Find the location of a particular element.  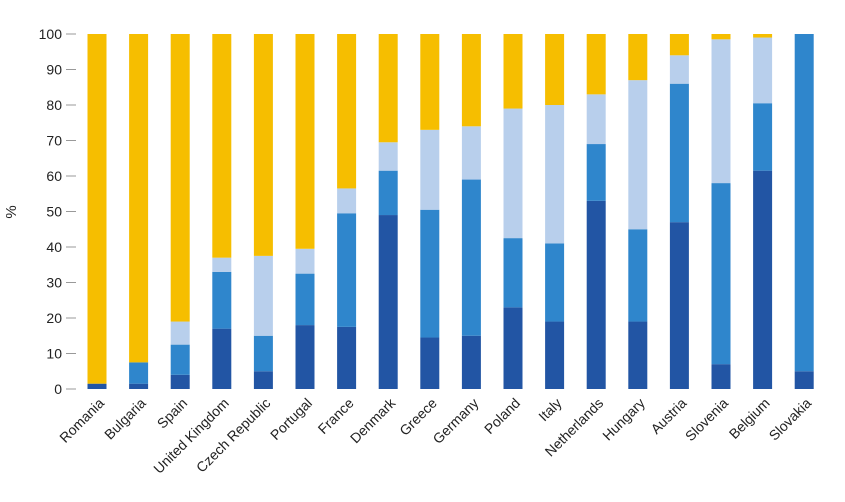

y-tick-label: 70 is located at coordinates (54, 141).